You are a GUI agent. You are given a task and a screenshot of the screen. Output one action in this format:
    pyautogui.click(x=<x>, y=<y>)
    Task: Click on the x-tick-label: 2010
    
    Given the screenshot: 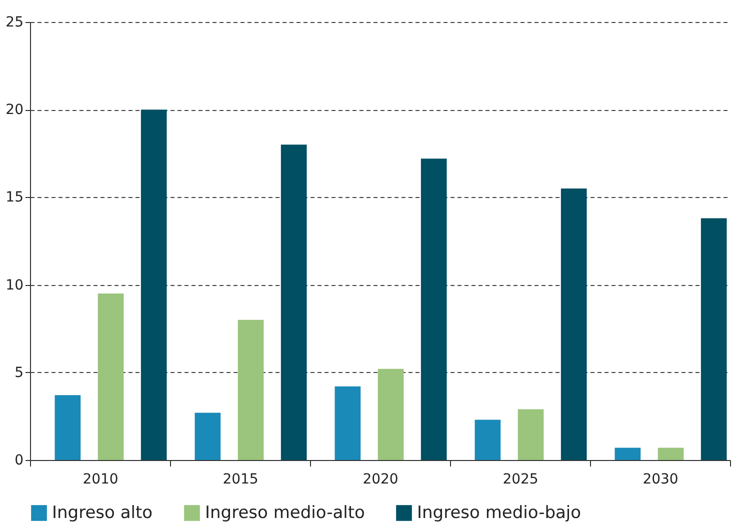 What is the action you would take?
    pyautogui.click(x=100, y=480)
    